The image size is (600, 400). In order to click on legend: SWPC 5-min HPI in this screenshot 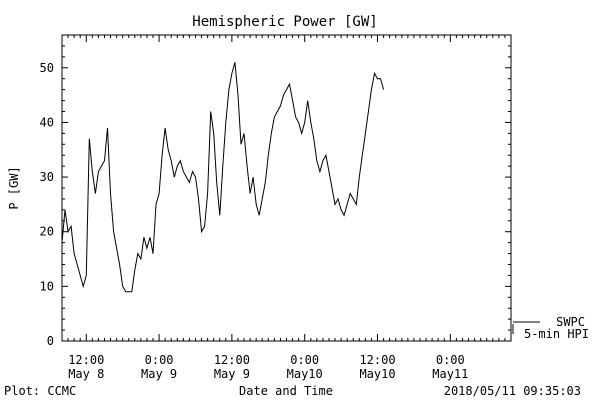, I will do `click(550, 328)`.